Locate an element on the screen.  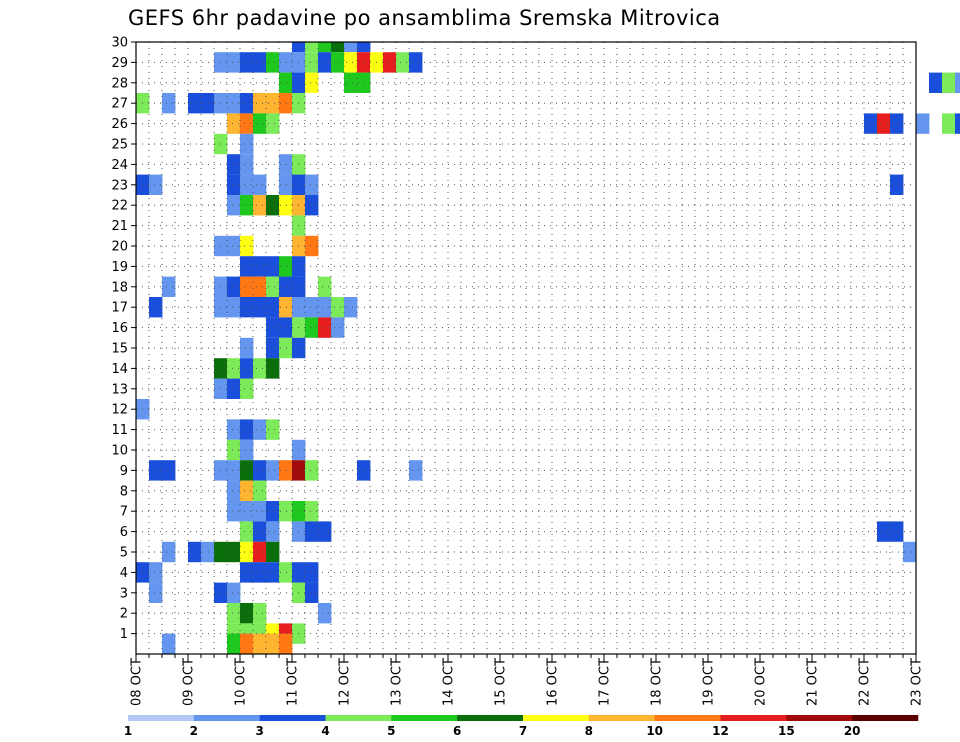
y-tick-label: 9 is located at coordinates (124, 471).